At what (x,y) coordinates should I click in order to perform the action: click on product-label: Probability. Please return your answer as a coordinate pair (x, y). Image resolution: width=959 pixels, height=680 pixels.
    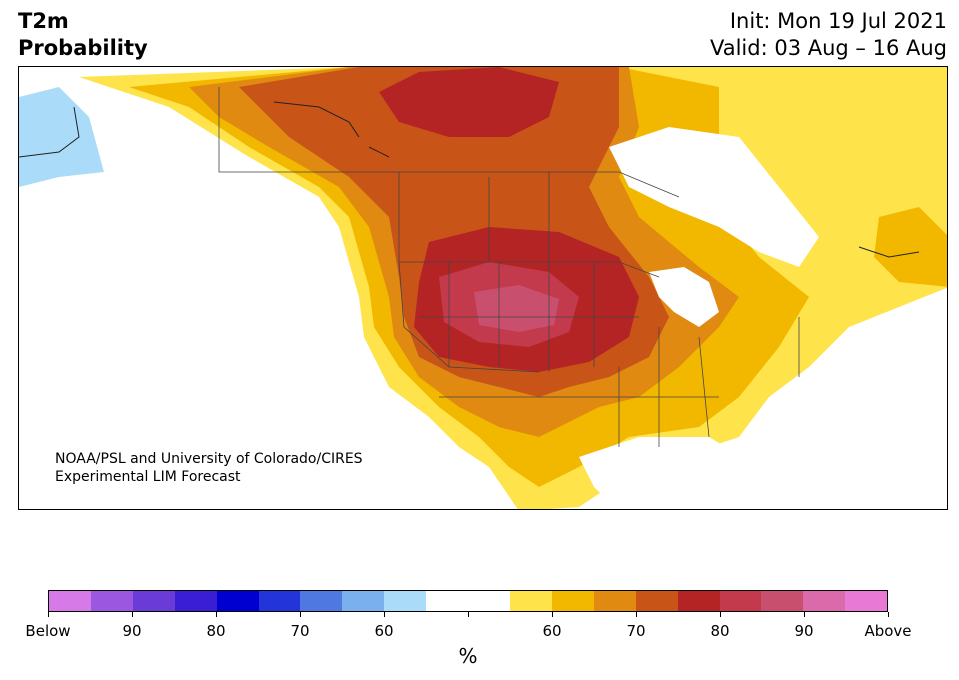
    Looking at the image, I should click on (83, 48).